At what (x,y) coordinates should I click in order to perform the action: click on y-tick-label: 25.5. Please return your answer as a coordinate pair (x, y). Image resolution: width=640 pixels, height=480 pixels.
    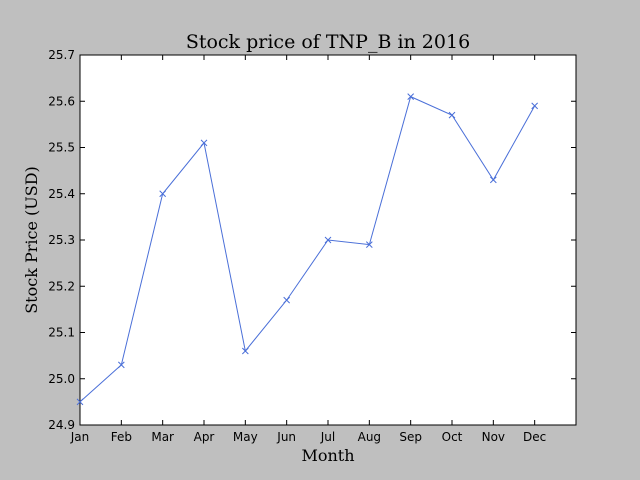
    Looking at the image, I should click on (61, 148).